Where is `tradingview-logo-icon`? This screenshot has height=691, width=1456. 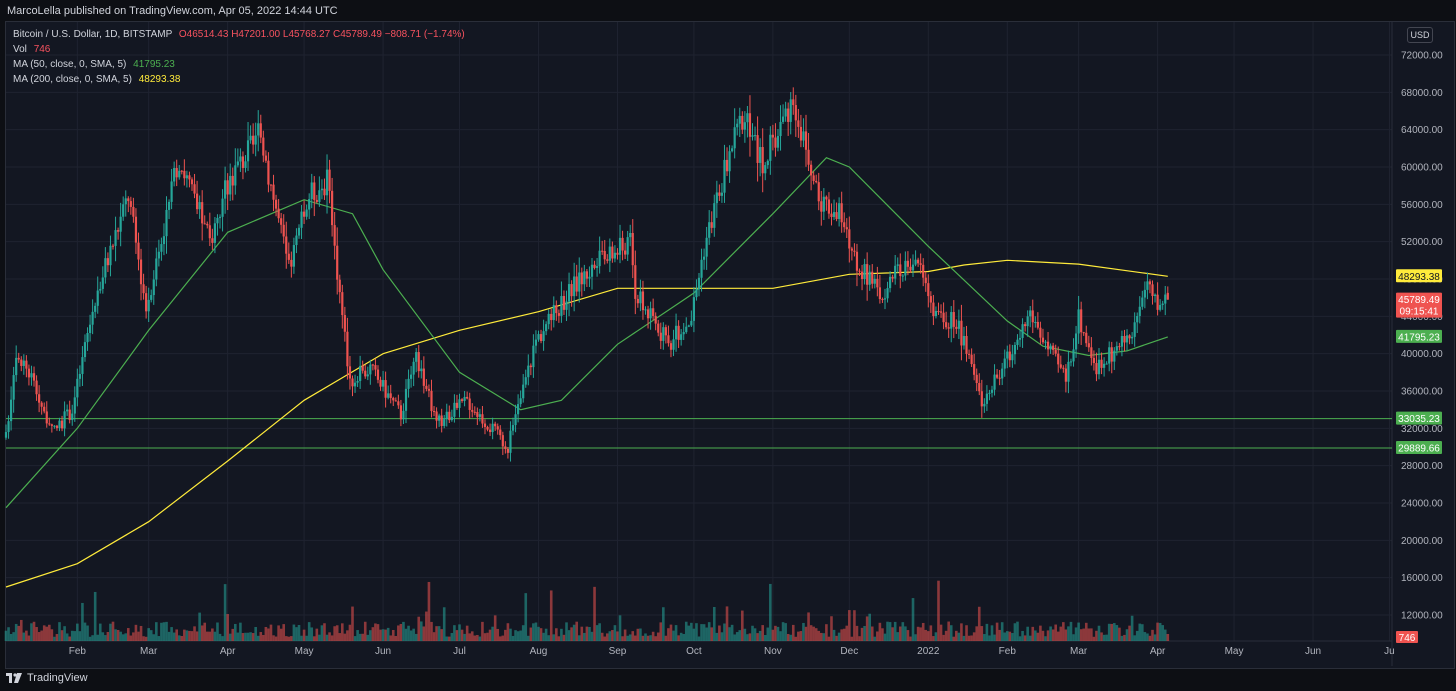
tradingview-logo-icon is located at coordinates (14, 678).